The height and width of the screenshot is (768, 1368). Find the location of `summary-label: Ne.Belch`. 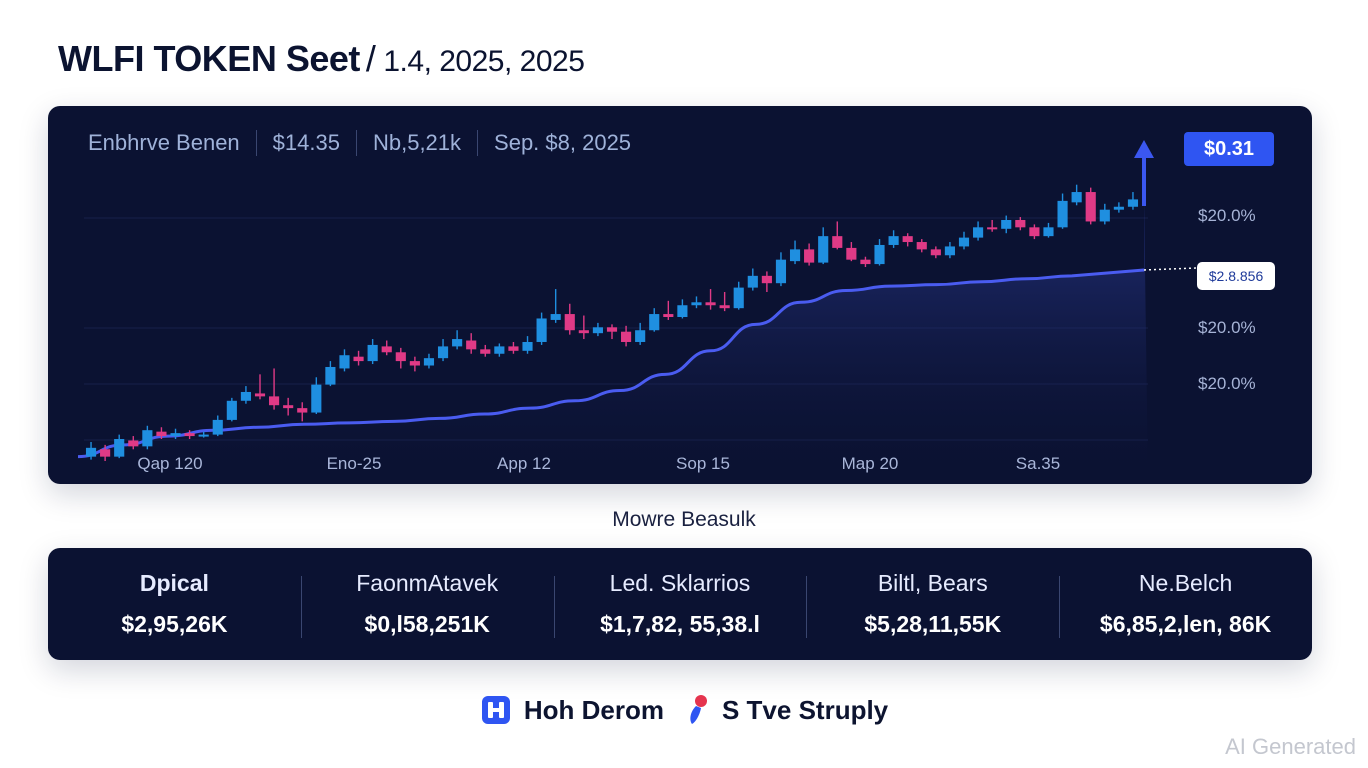

summary-label: Ne.Belch is located at coordinates (1185, 583).